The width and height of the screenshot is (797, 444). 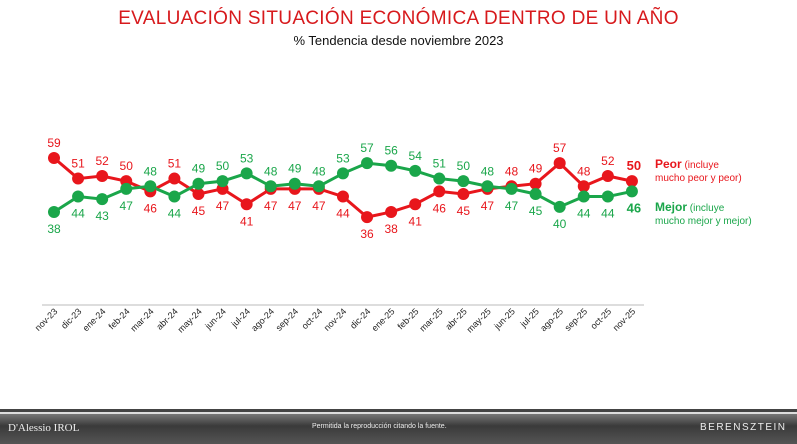 What do you see at coordinates (536, 169) in the screenshot?
I see `data-label-peor: 49` at bounding box center [536, 169].